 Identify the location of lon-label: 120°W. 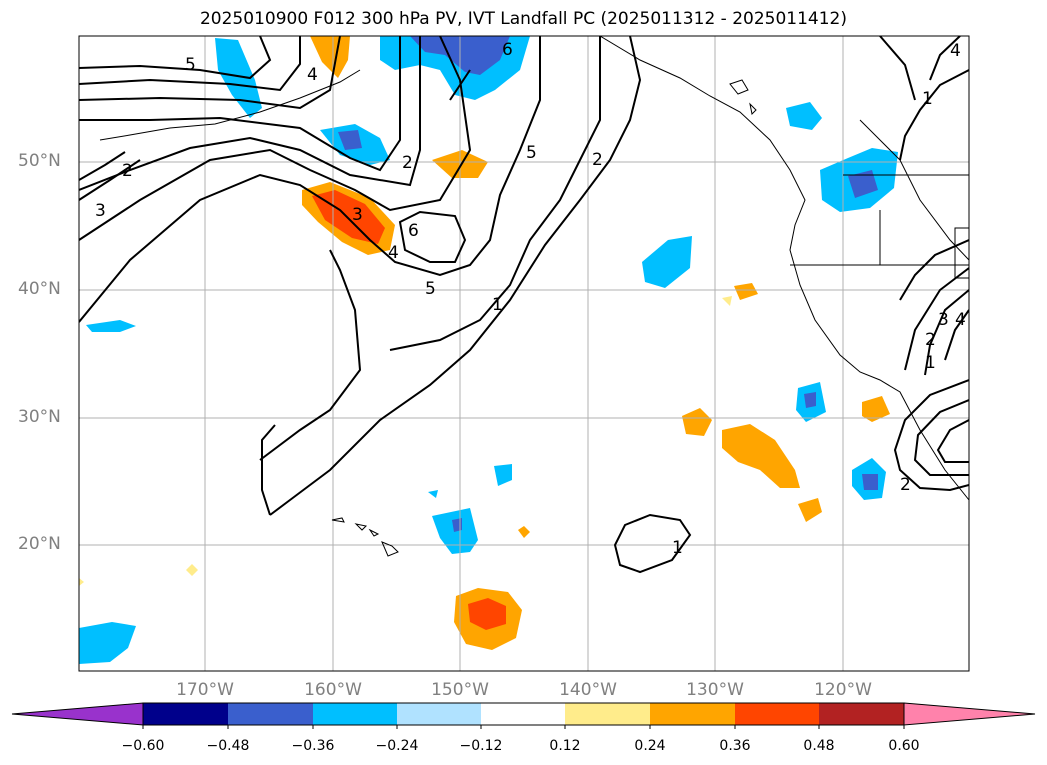
(843, 690).